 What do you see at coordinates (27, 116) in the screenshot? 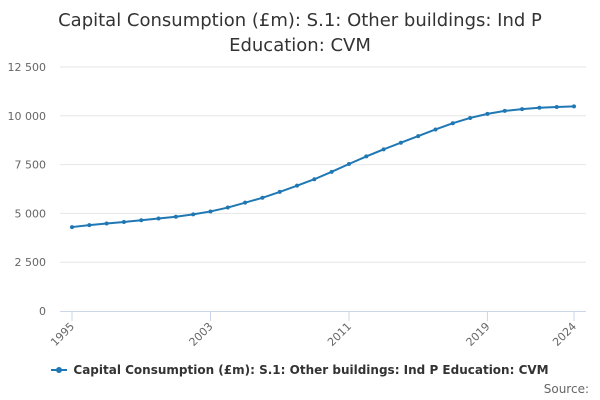
I see `y-tick-label: 10 000` at bounding box center [27, 116].